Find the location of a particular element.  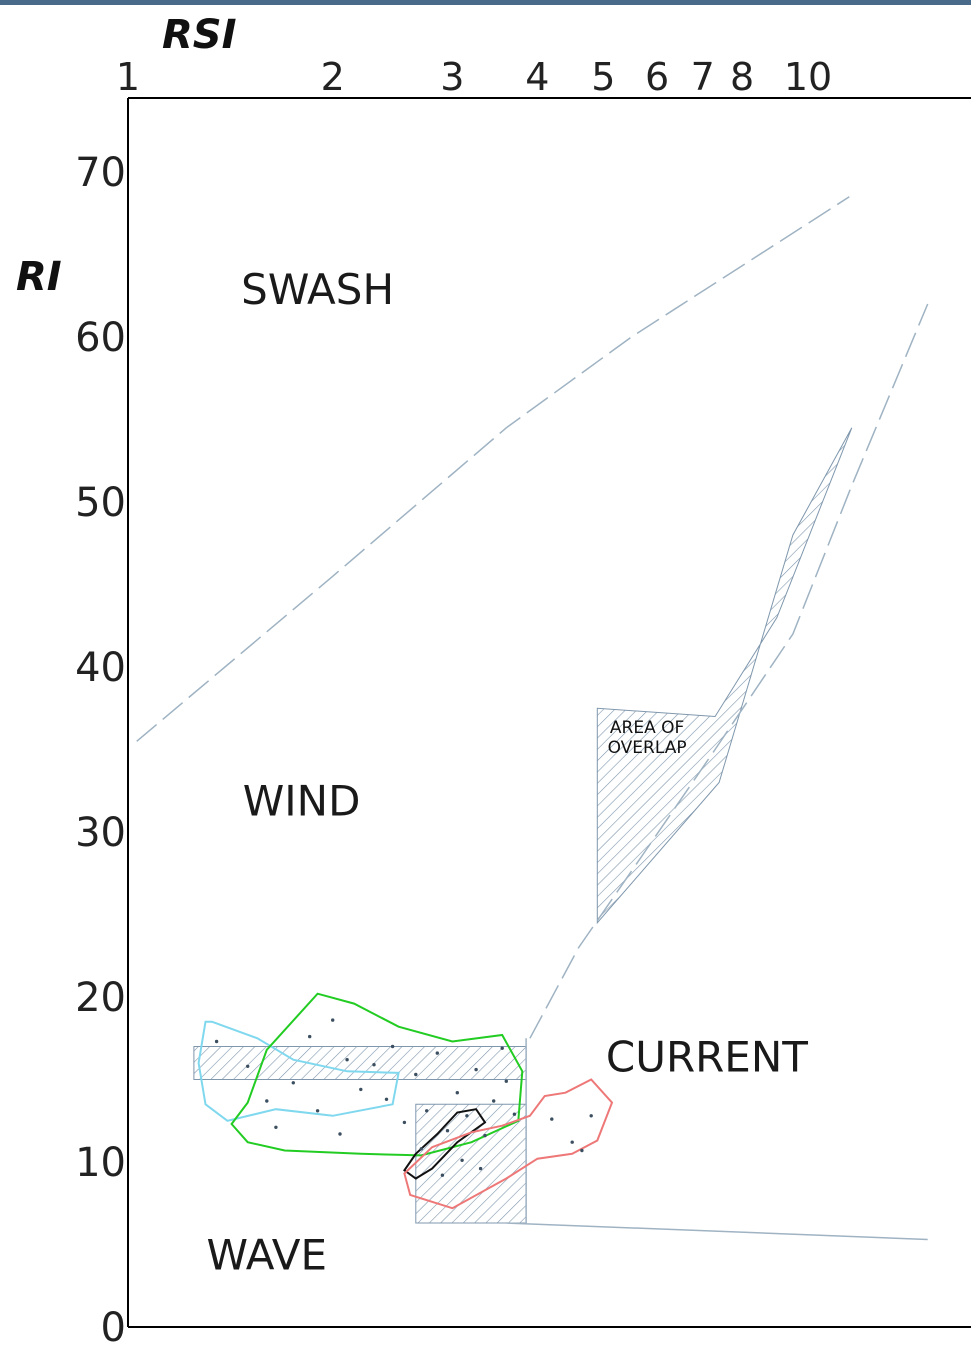

y-tick-label: 60 is located at coordinates (100, 338).